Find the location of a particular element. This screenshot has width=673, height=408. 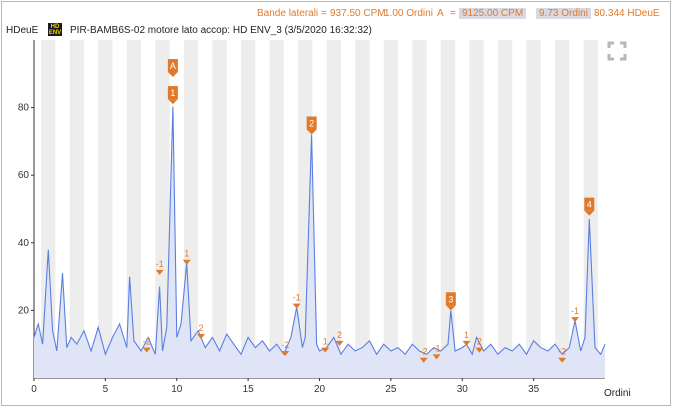

y-tick-label: 80 is located at coordinates (24, 108).